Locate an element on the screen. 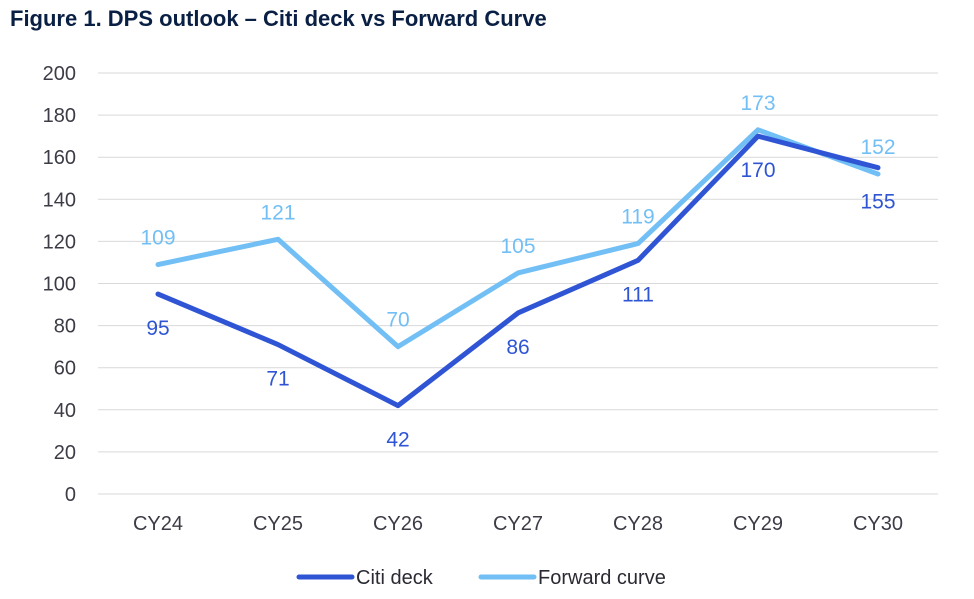  y-tick-label: 100 is located at coordinates (59, 285).